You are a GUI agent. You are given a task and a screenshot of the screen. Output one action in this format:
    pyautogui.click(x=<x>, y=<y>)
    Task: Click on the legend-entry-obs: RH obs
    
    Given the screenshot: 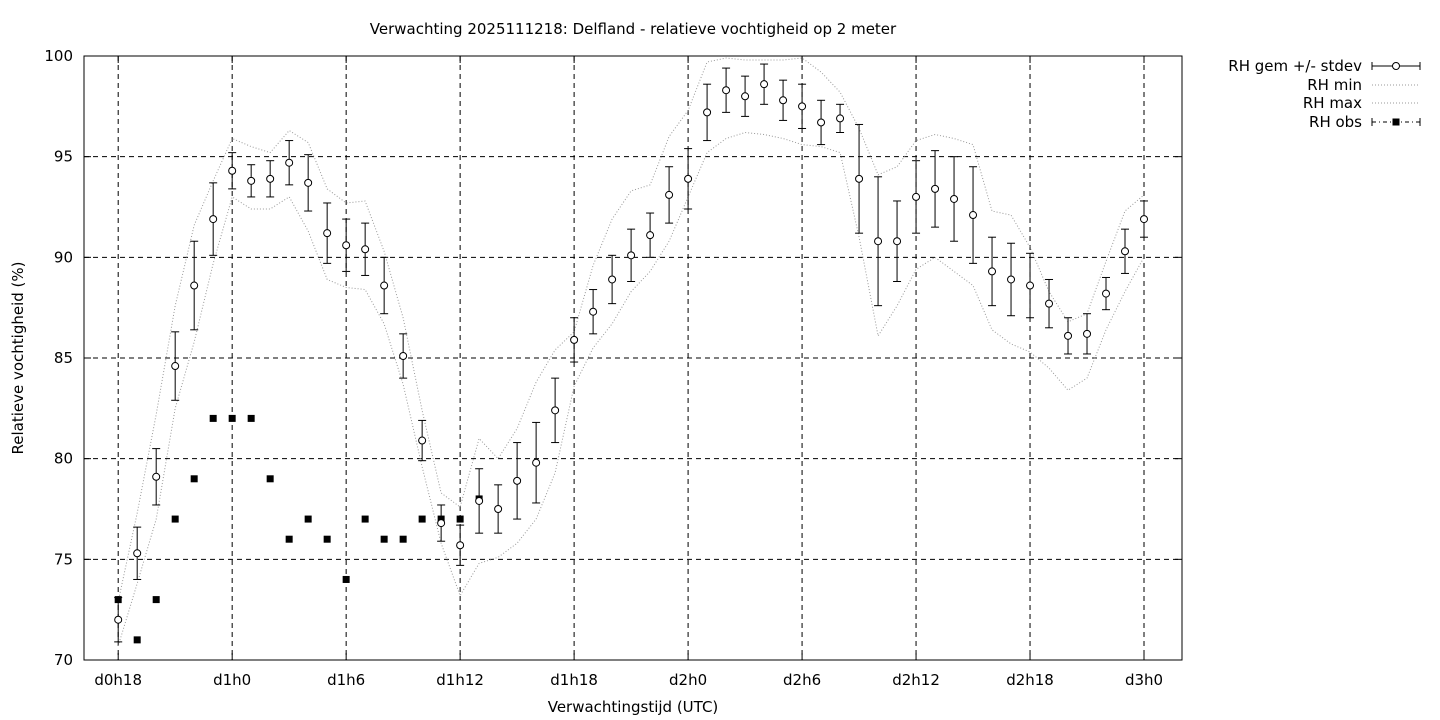 What is the action you would take?
    pyautogui.click(x=1365, y=122)
    